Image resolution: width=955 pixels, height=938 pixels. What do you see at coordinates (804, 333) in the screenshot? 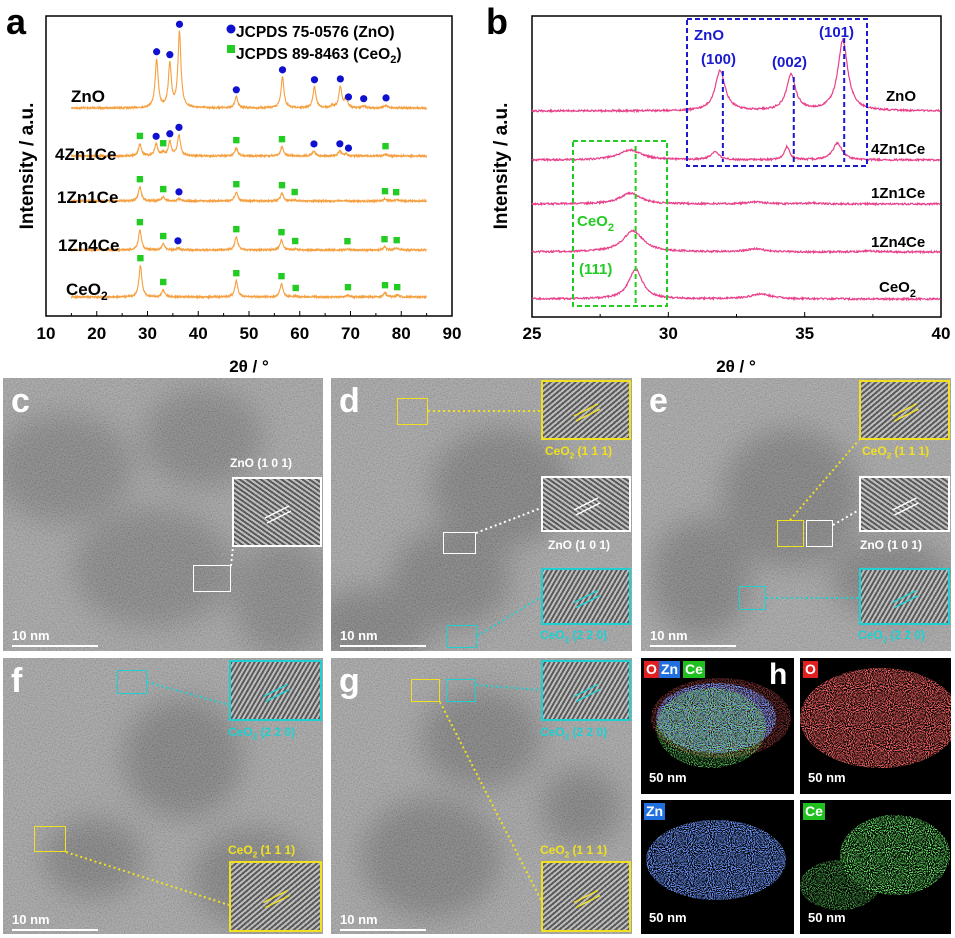
I see `x-tick-label-b: 35` at bounding box center [804, 333].